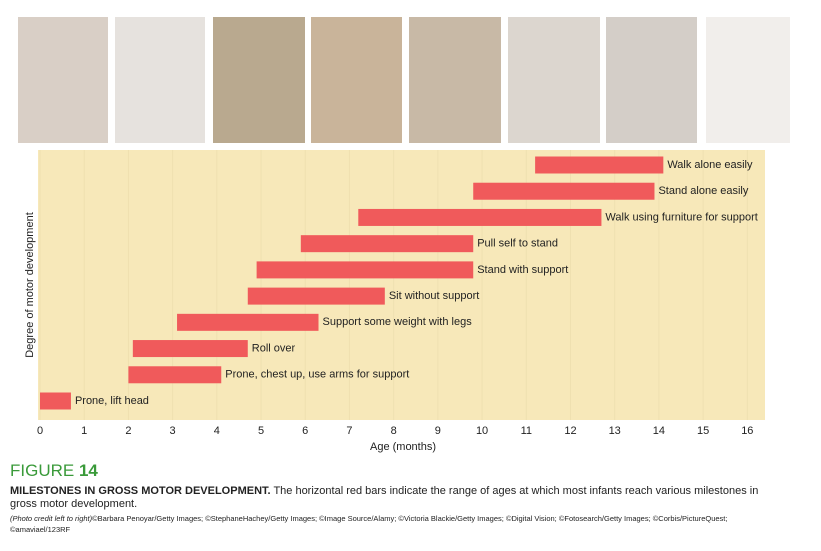 The width and height of the screenshot is (821, 551). What do you see at coordinates (403, 447) in the screenshot?
I see `x-axis-label: Age (months)` at bounding box center [403, 447].